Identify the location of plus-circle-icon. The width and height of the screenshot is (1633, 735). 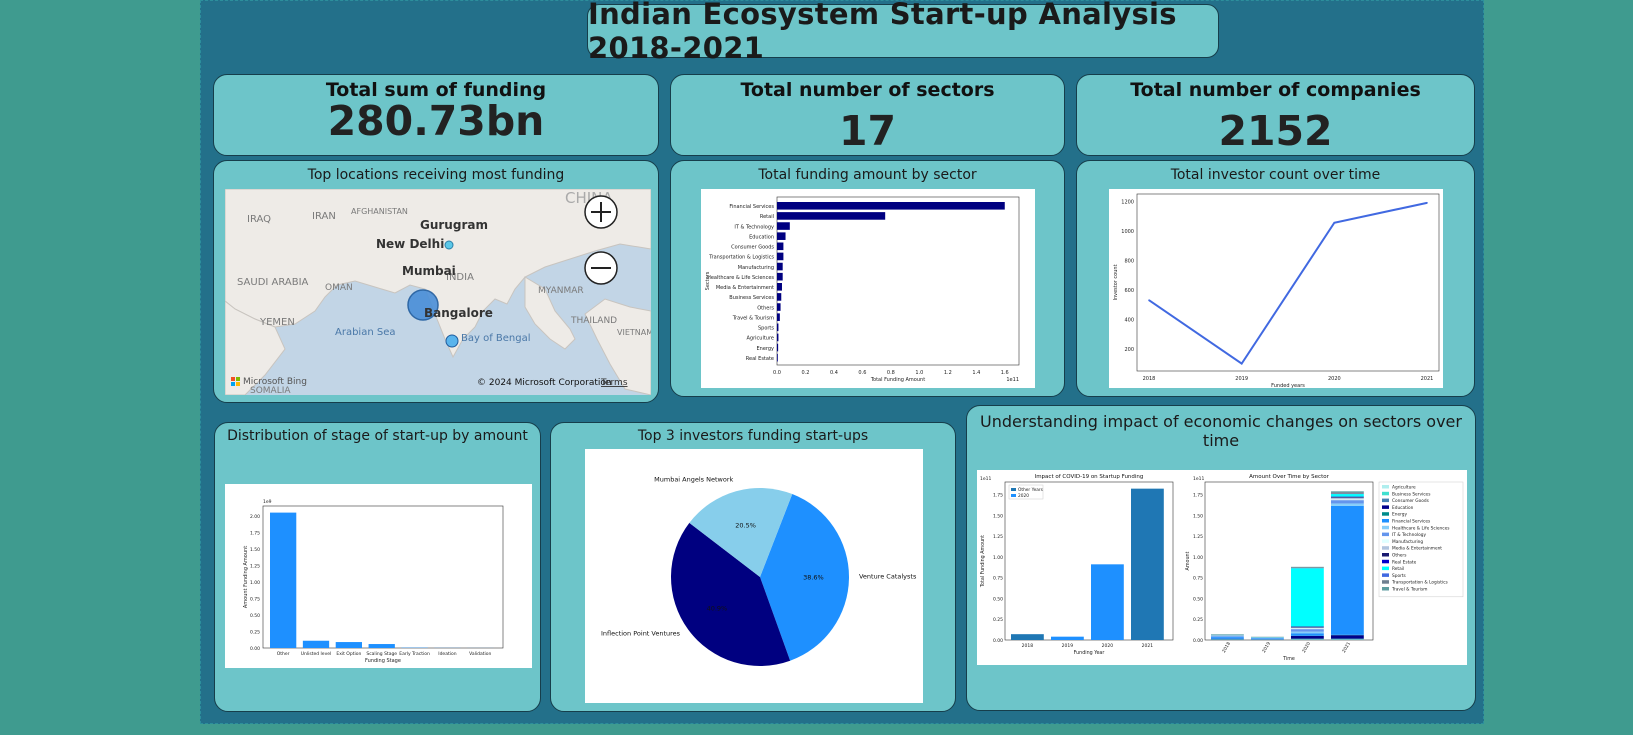
(601, 212).